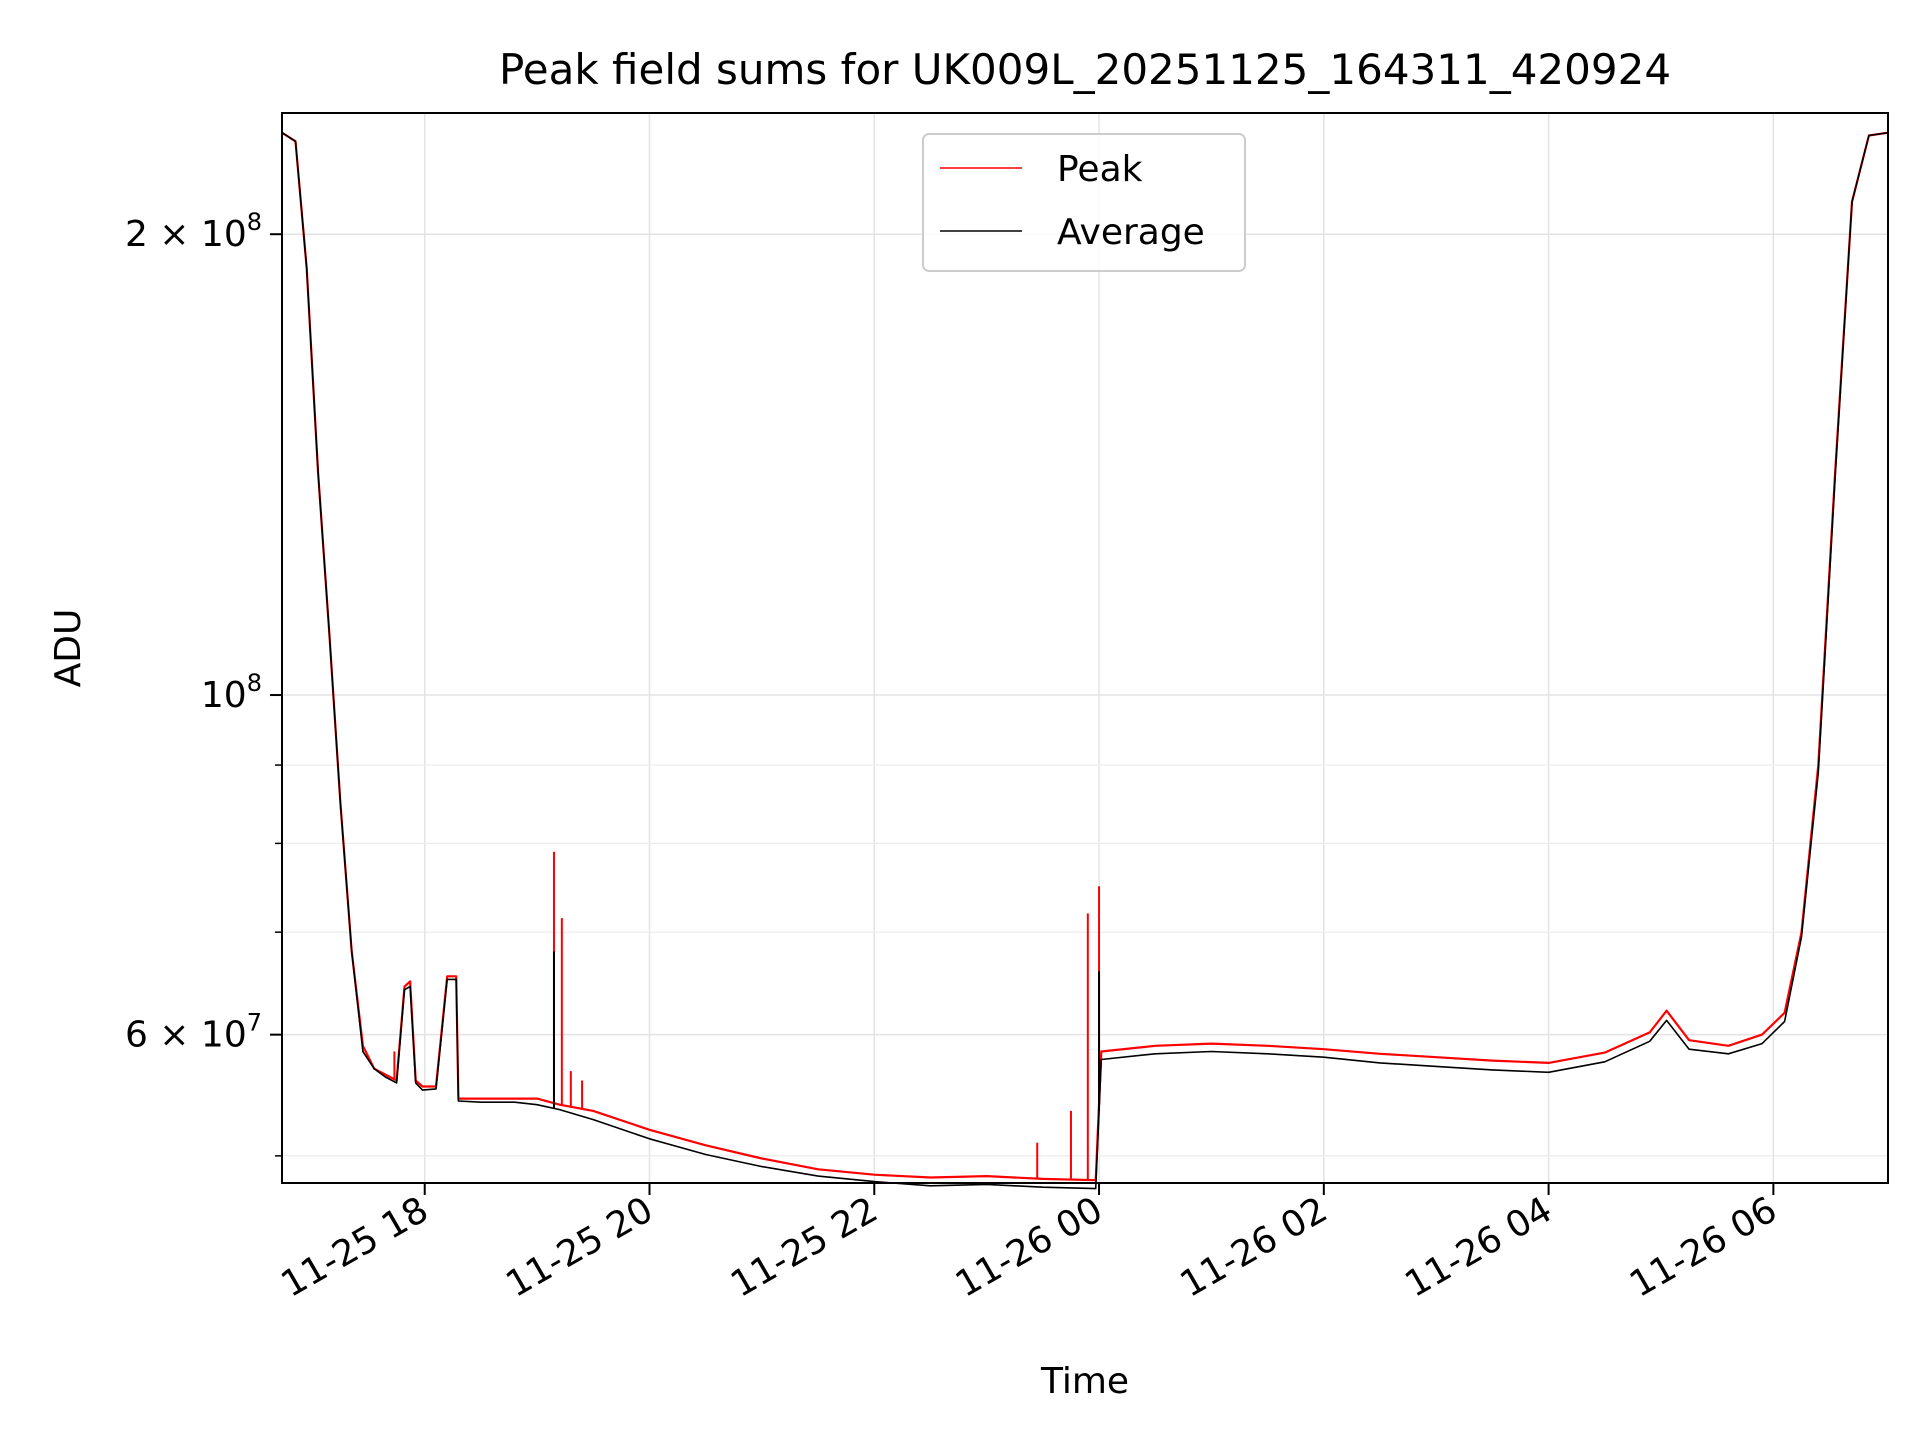  I want to click on legend-average-label: Average, so click(1131, 232).